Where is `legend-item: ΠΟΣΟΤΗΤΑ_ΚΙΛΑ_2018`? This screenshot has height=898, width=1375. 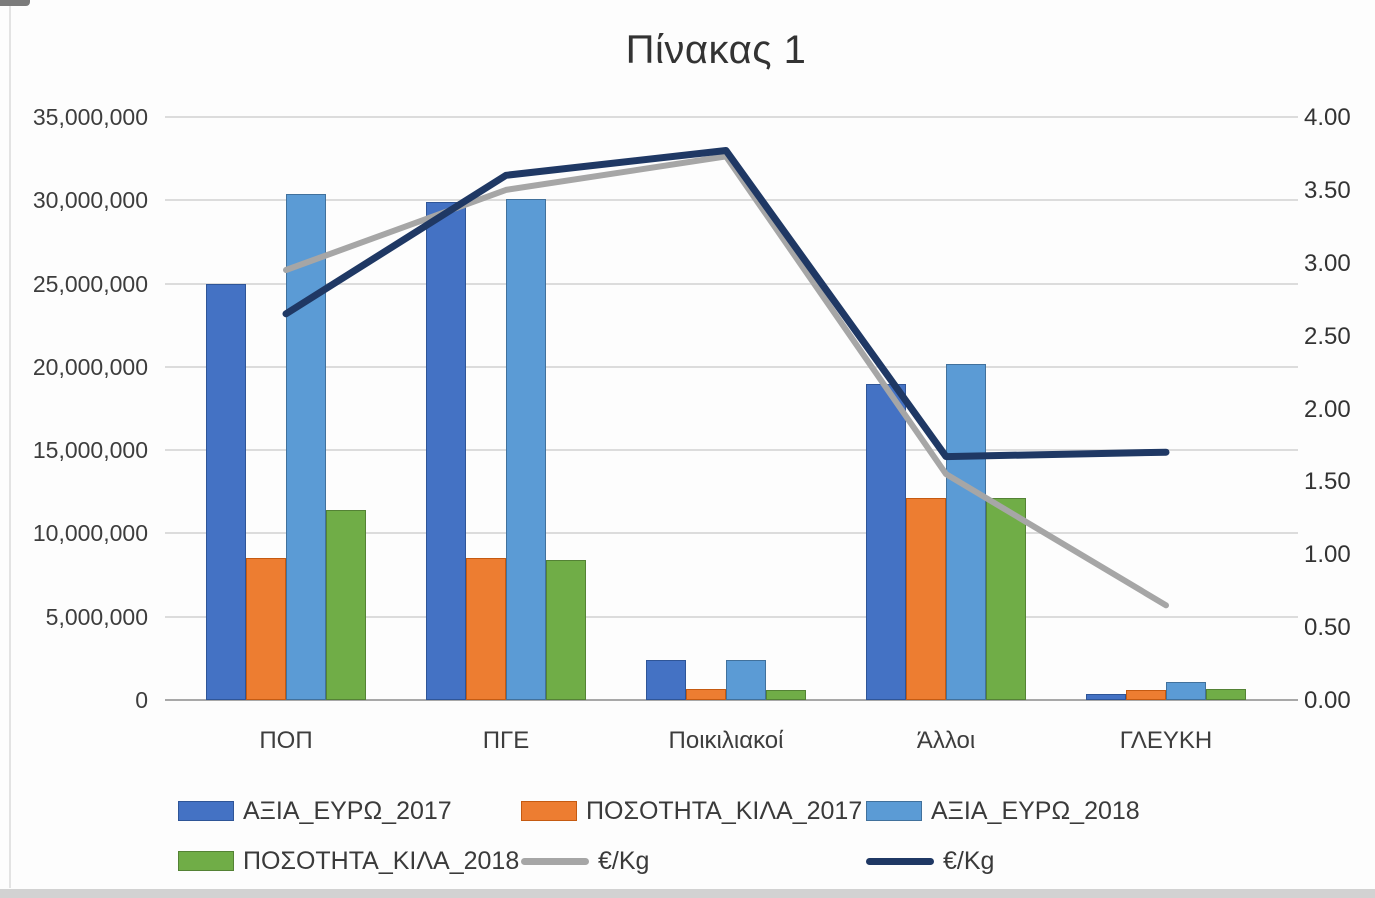 legend-item: ΠΟΣΟΤΗΤΑ_ΚΙΛΑ_2018 is located at coordinates (349, 860).